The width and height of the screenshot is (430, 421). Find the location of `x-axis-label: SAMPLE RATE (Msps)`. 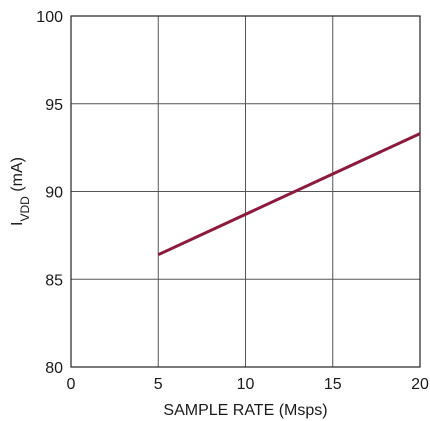

x-axis-label: SAMPLE RATE (Msps) is located at coordinates (245, 410).